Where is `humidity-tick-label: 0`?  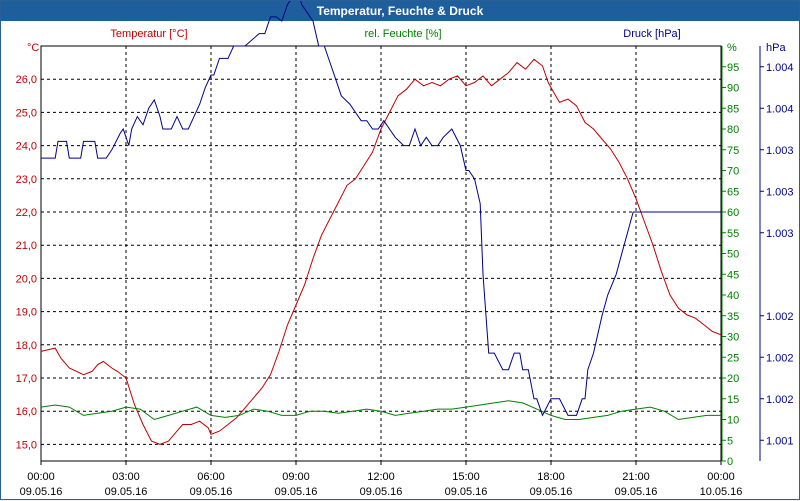
humidity-tick-label: 0 is located at coordinates (730, 462).